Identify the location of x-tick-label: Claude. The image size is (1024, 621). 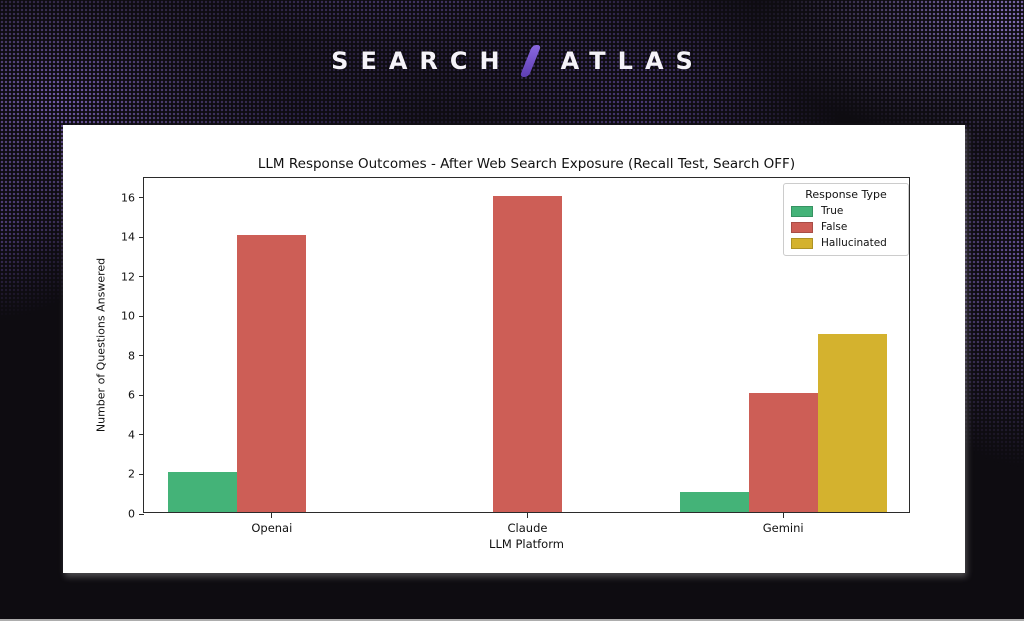
(527, 528).